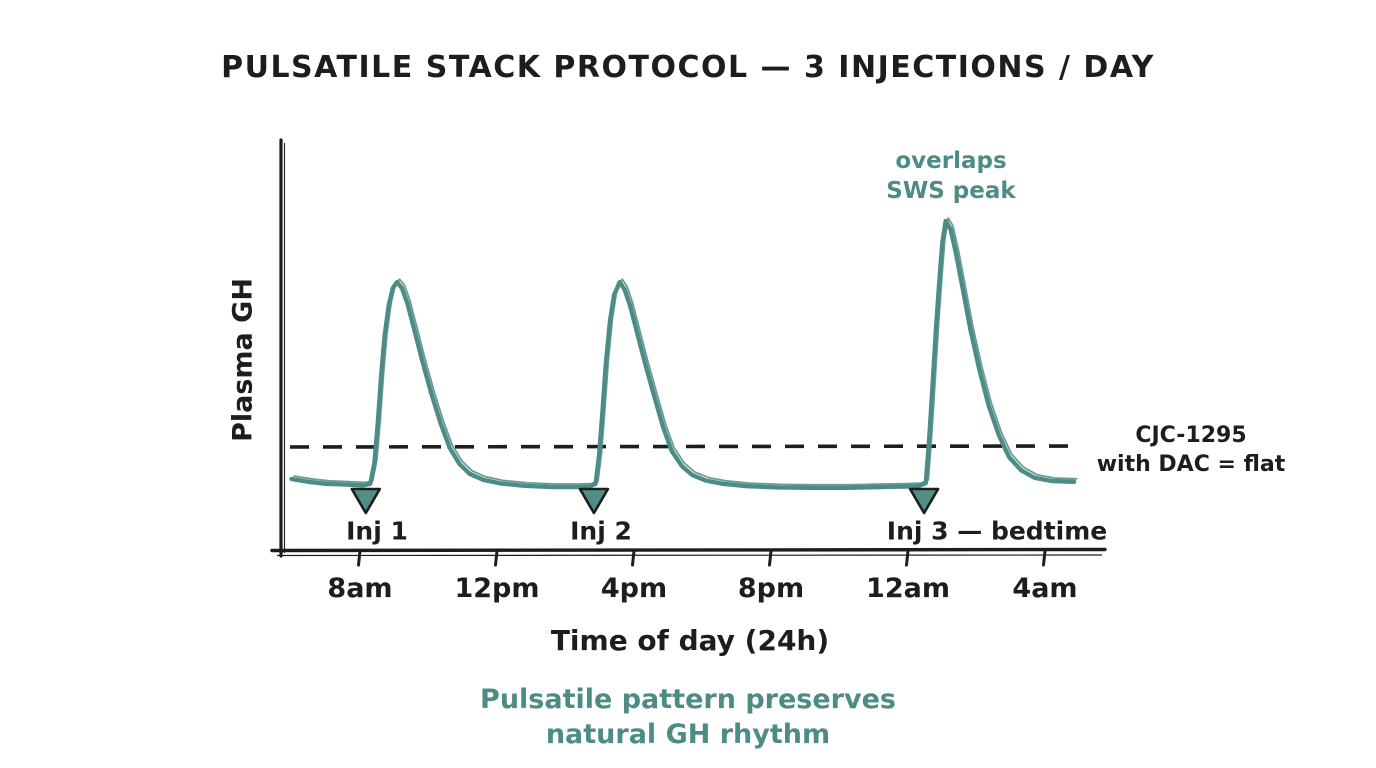 This screenshot has height=768, width=1376. Describe the element at coordinates (908, 588) in the screenshot. I see `x-tick-label: 12am` at that location.